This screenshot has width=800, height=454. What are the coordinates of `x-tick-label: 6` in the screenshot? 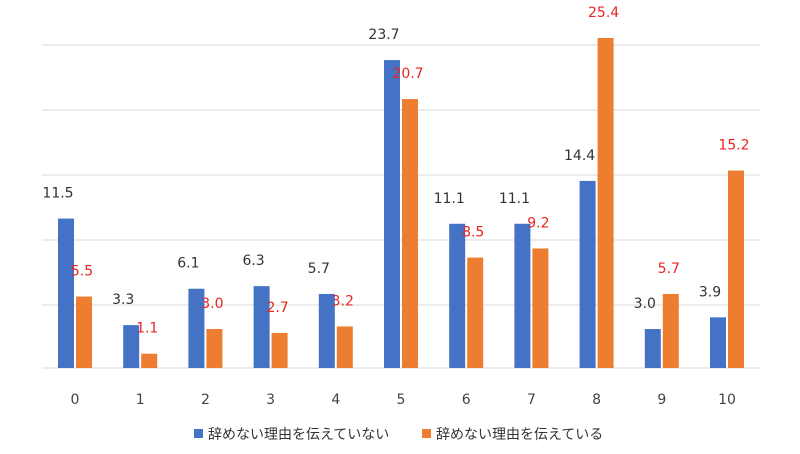 It's located at (466, 400).